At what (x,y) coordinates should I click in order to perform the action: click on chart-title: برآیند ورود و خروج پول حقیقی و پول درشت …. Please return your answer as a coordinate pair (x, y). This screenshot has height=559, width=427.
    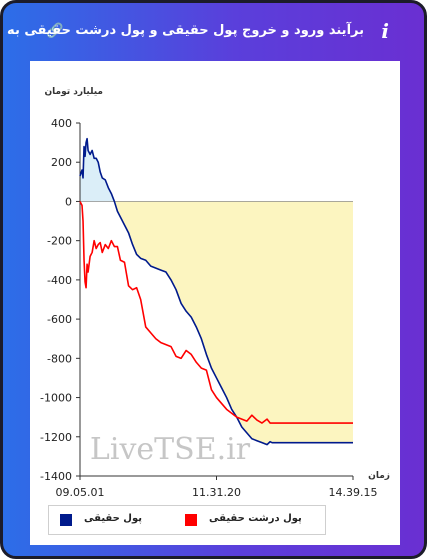
    Looking at the image, I should click on (182, 30).